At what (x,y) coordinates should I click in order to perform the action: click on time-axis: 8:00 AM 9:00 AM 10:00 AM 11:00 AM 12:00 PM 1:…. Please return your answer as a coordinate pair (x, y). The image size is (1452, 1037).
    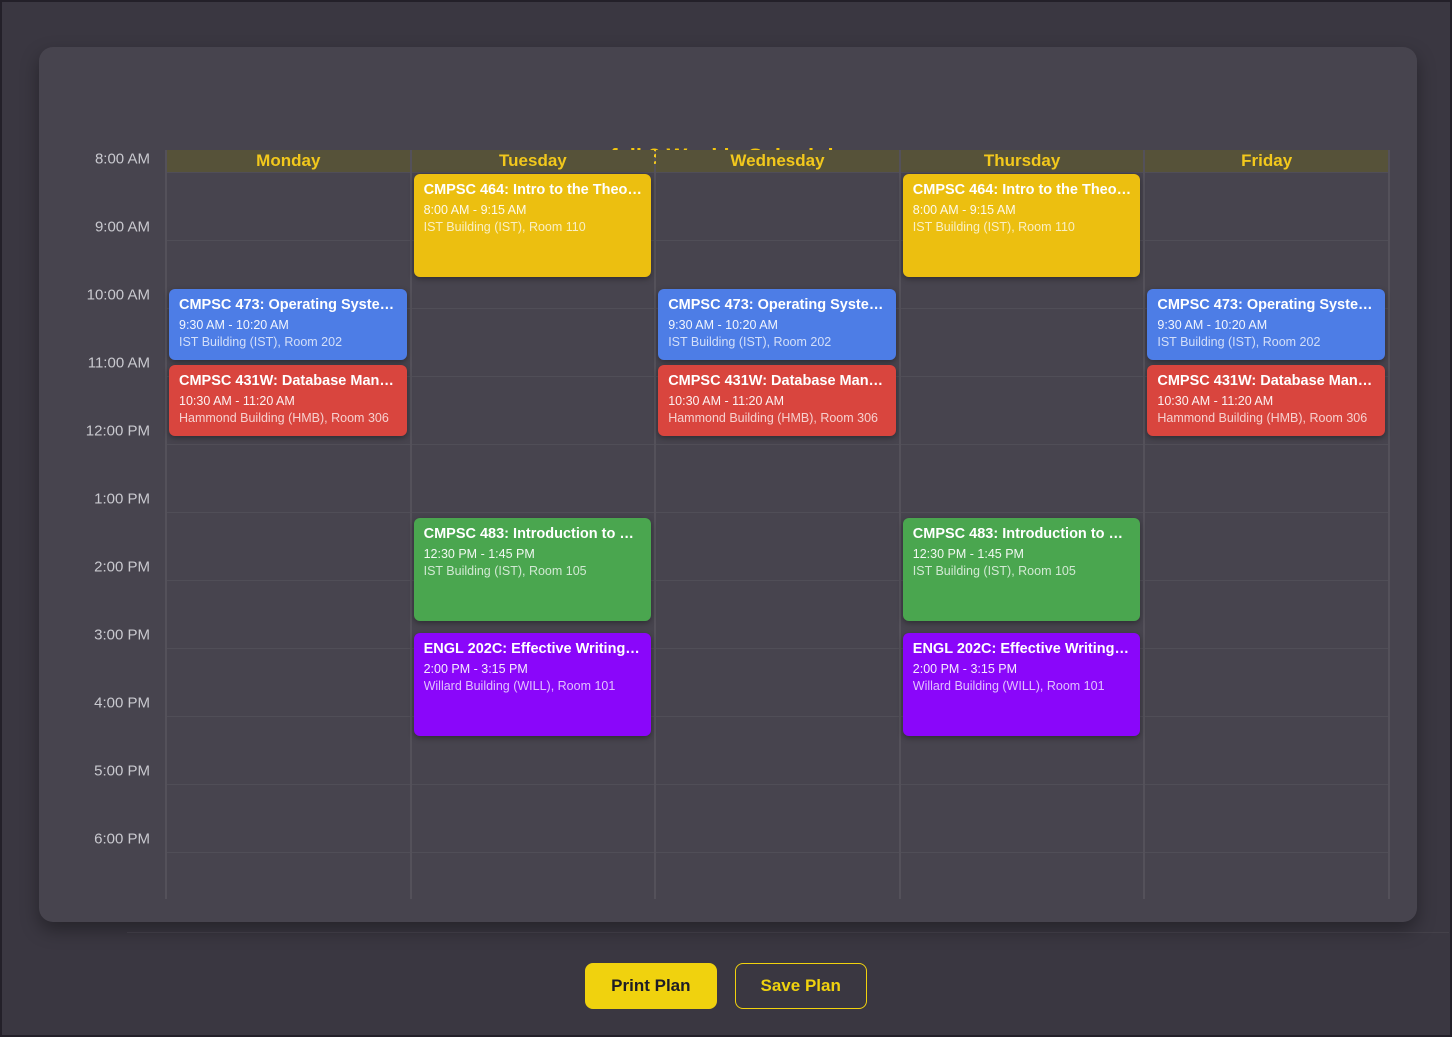
    Looking at the image, I should click on (102, 524).